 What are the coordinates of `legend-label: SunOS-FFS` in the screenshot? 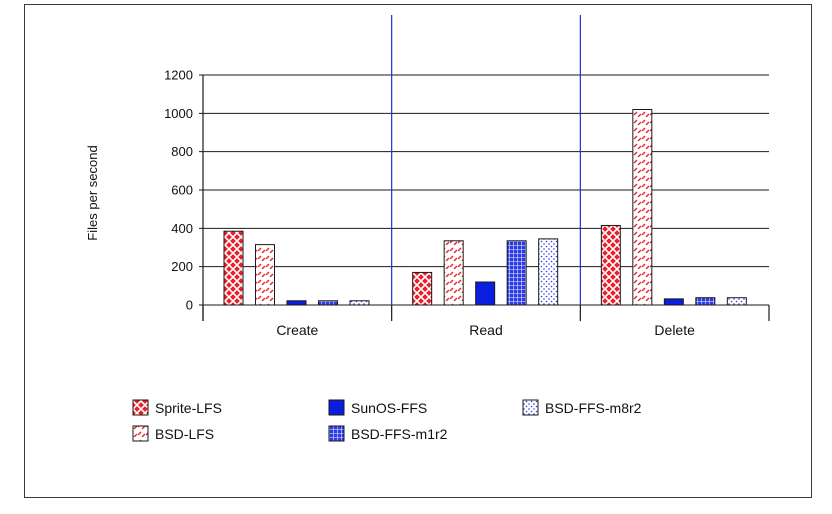 It's located at (389, 408).